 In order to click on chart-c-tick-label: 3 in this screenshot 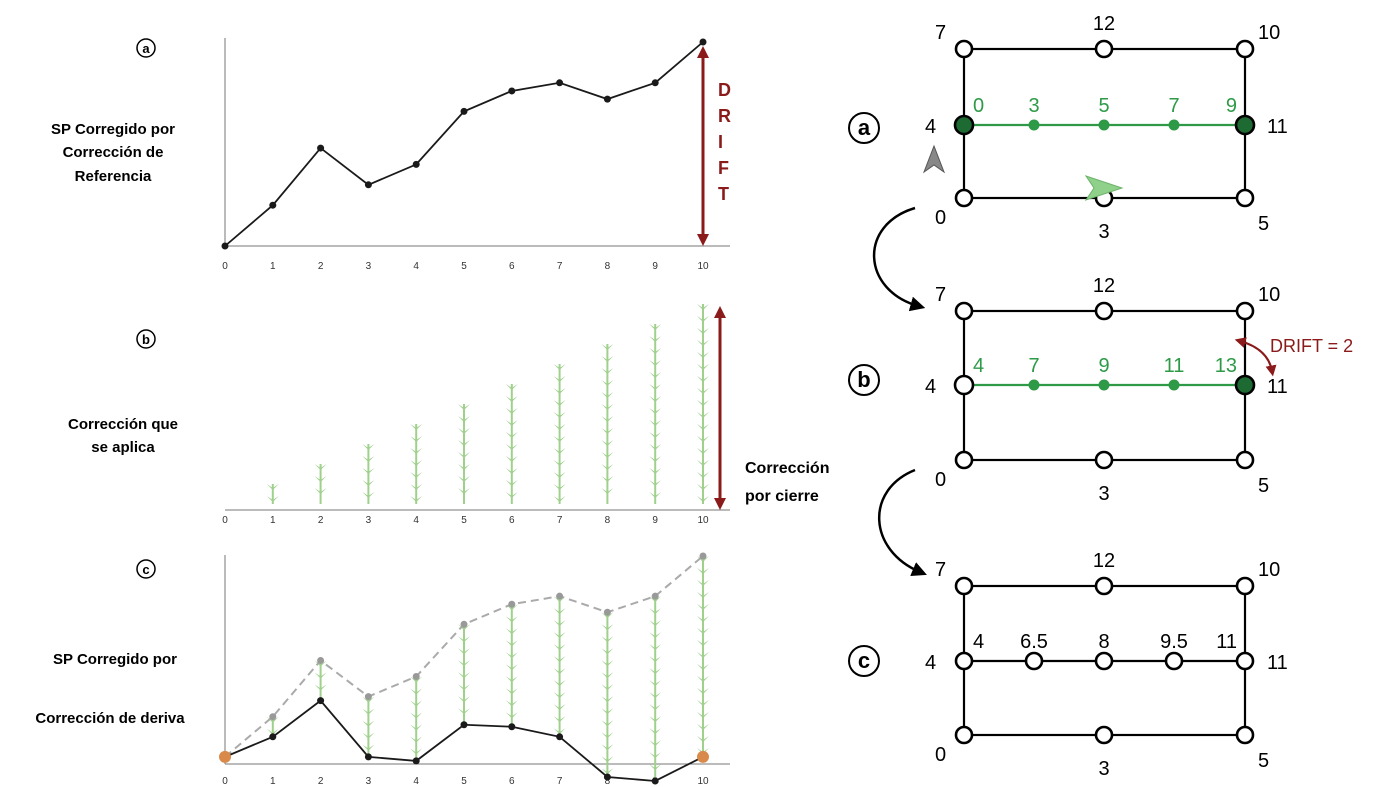, I will do `click(369, 781)`.